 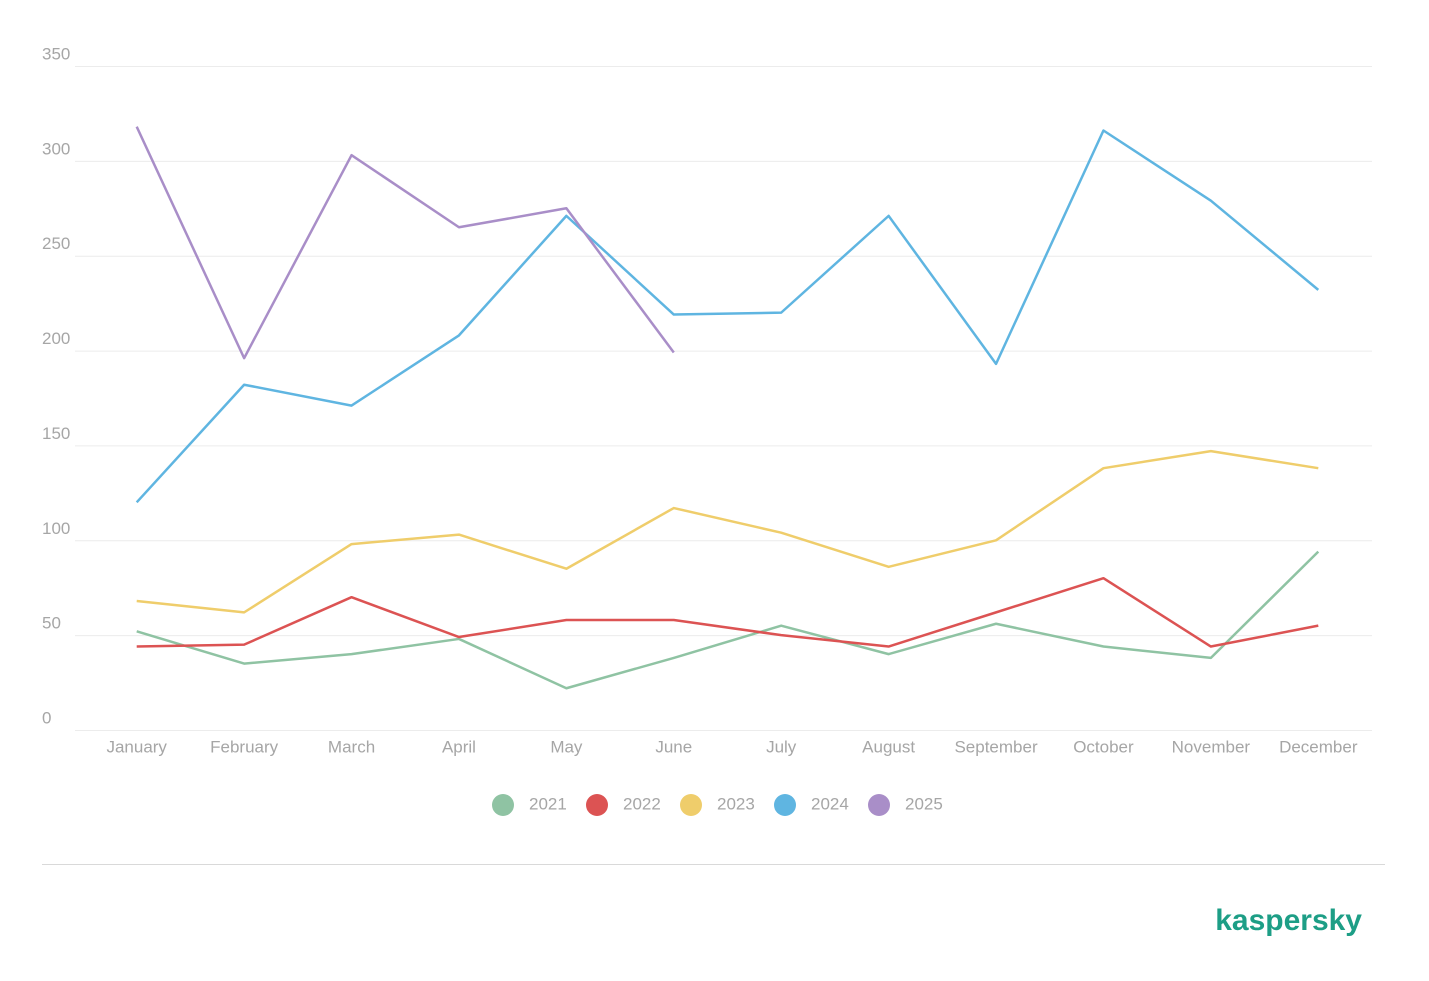 I want to click on x-tick-label: July, so click(x=781, y=746).